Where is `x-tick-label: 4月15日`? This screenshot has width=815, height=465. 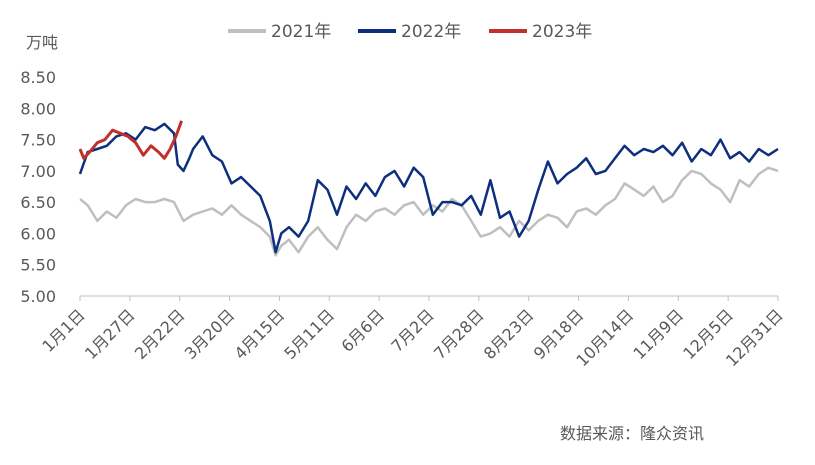
x-tick-label: 4月15日 is located at coordinates (260, 334).